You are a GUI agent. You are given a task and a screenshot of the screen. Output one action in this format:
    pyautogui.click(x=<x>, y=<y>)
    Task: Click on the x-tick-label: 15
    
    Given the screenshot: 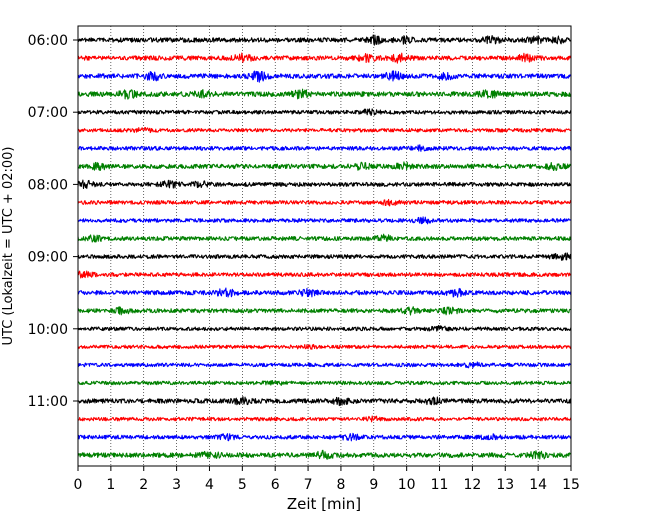 What is the action you would take?
    pyautogui.click(x=571, y=485)
    